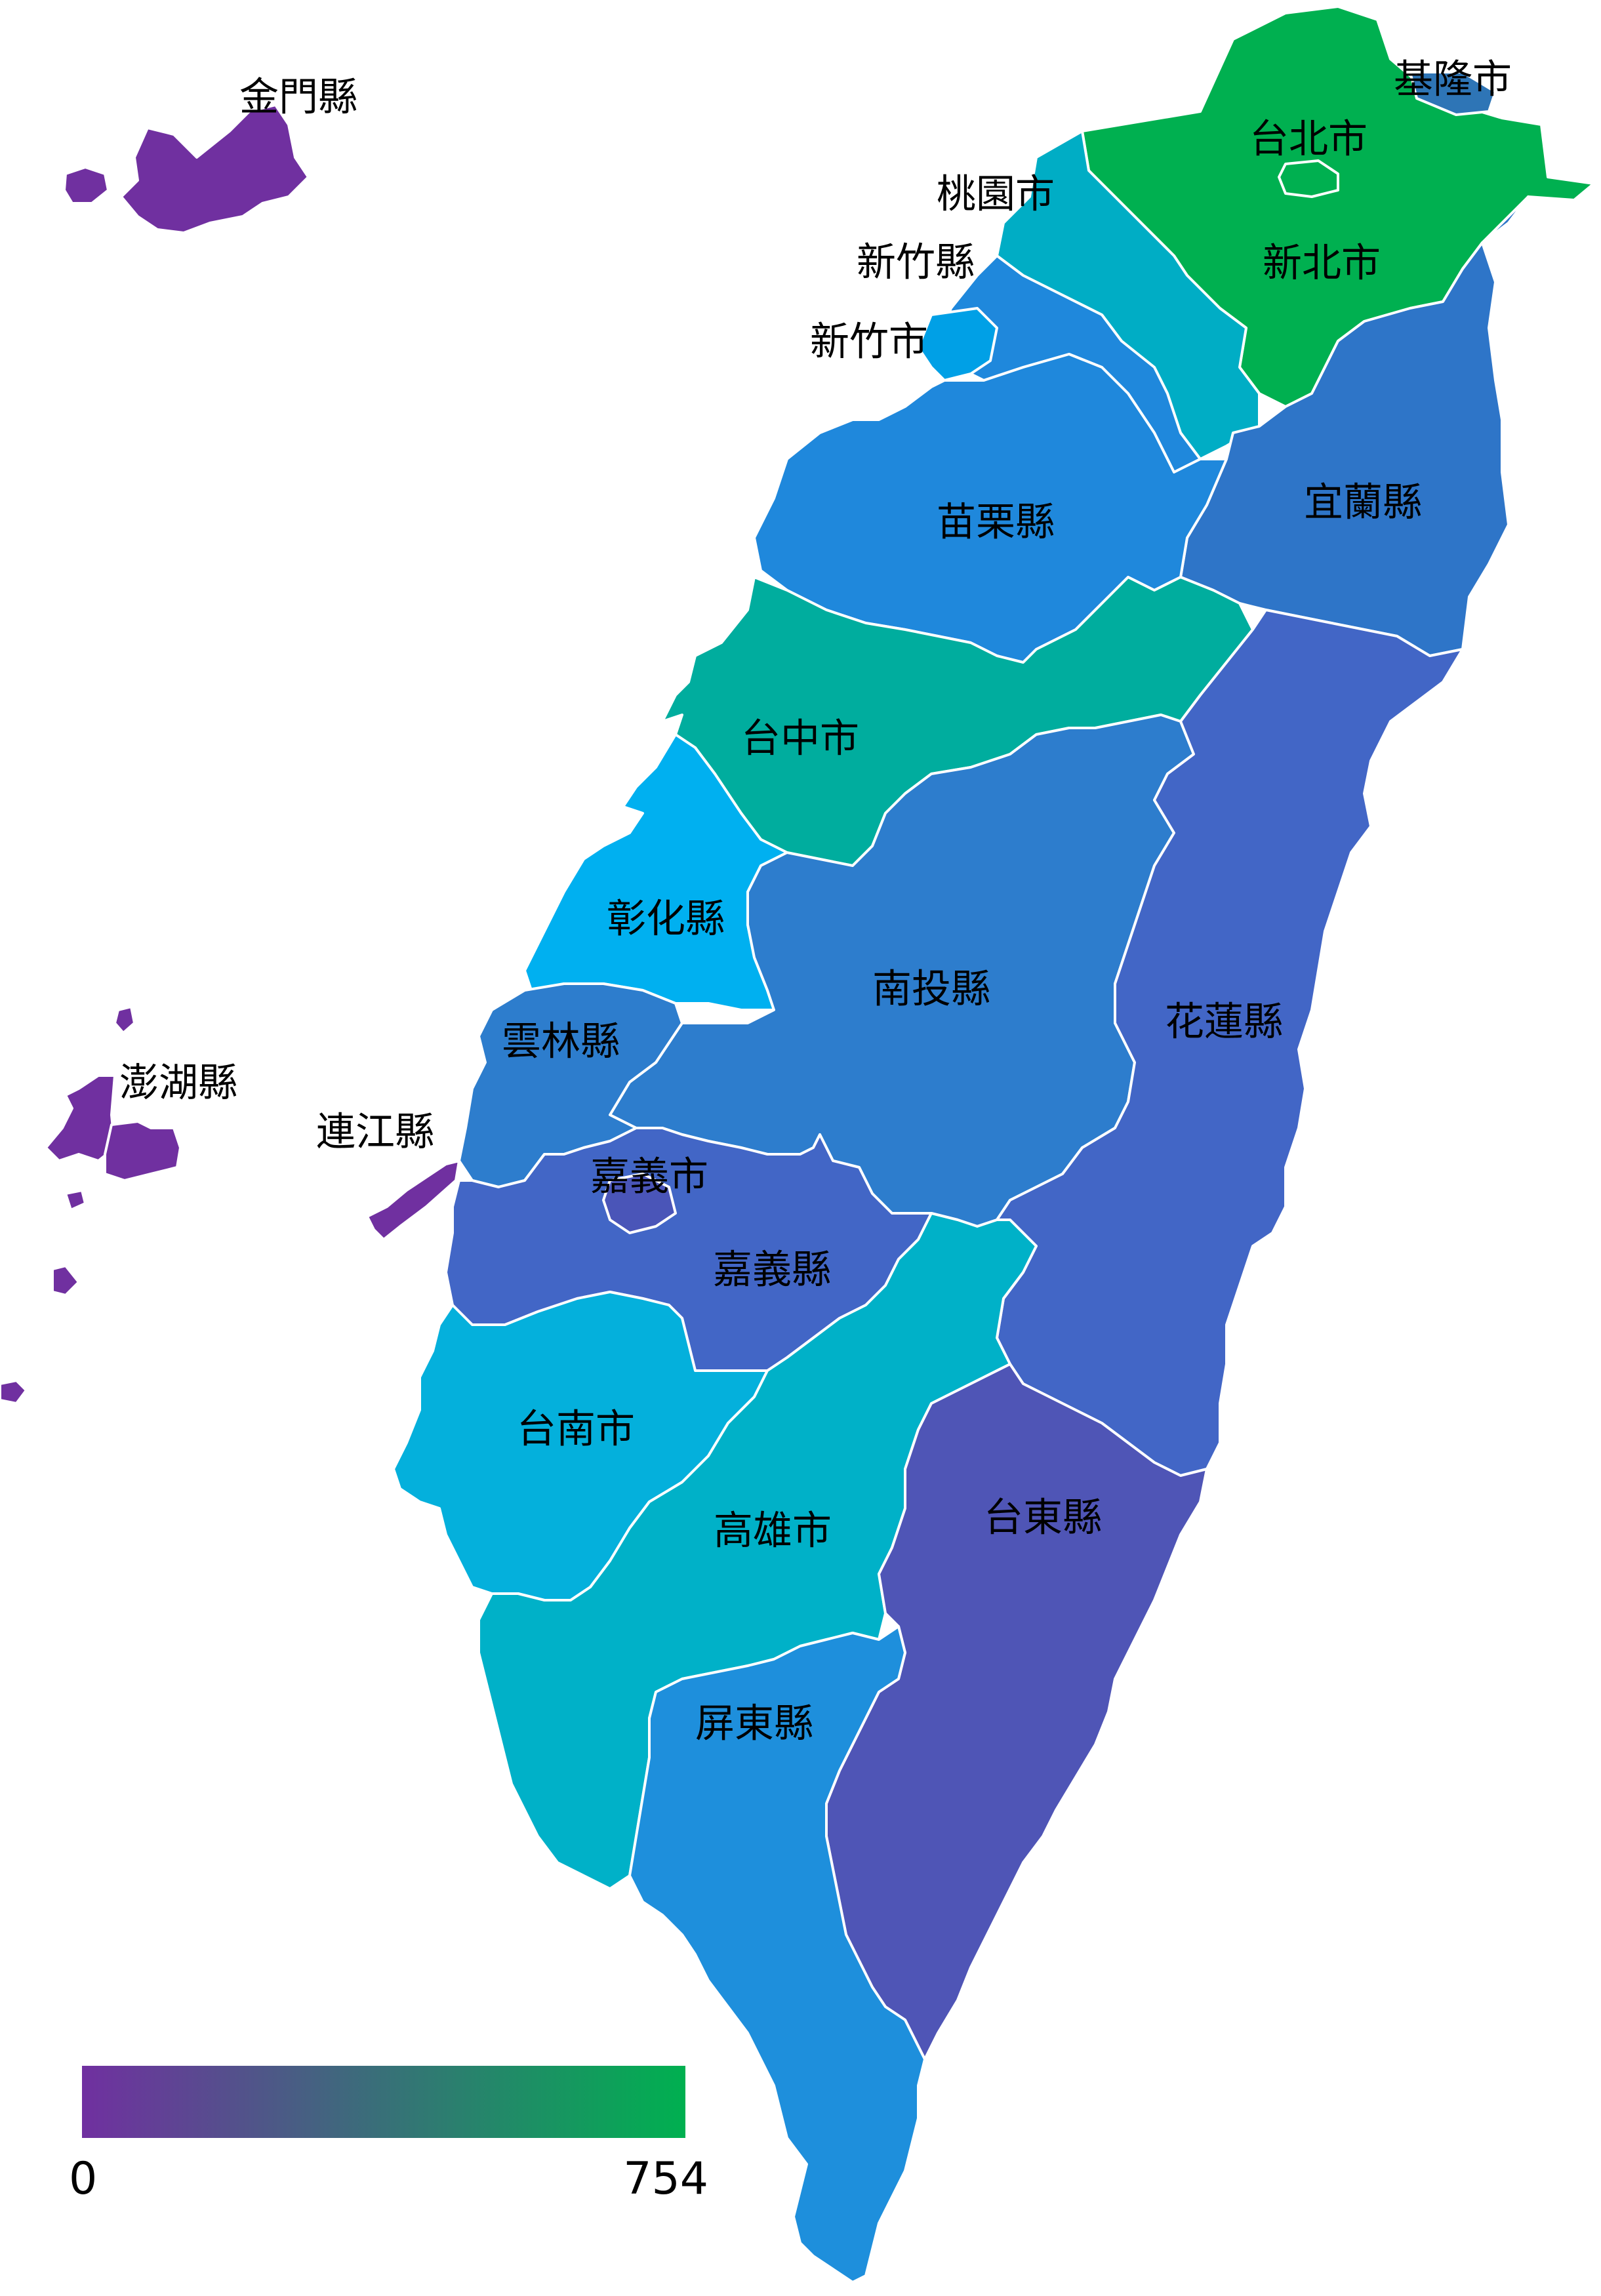 The height and width of the screenshot is (2296, 1601). What do you see at coordinates (576, 1430) in the screenshot?
I see `region-label-tainan: 台南市` at bounding box center [576, 1430].